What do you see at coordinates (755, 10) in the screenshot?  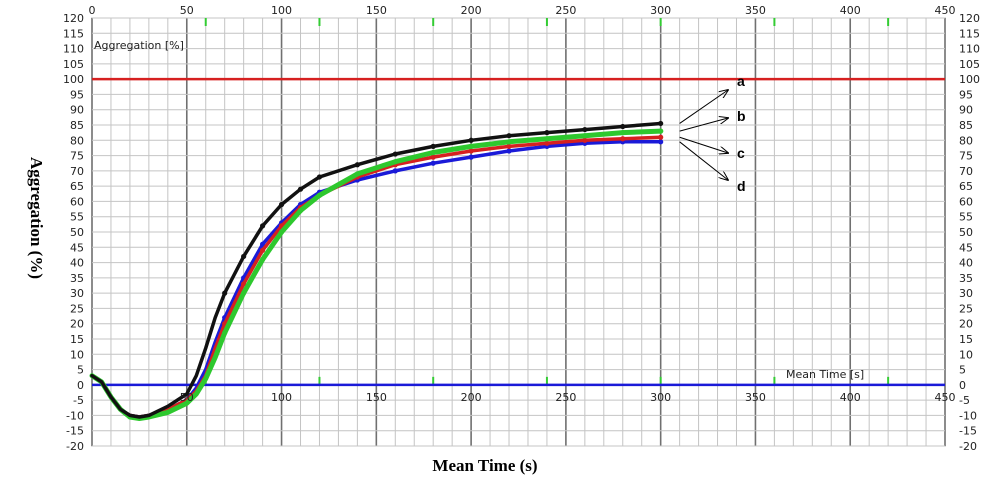 I see `x-tick-label-top: 350` at bounding box center [755, 10].